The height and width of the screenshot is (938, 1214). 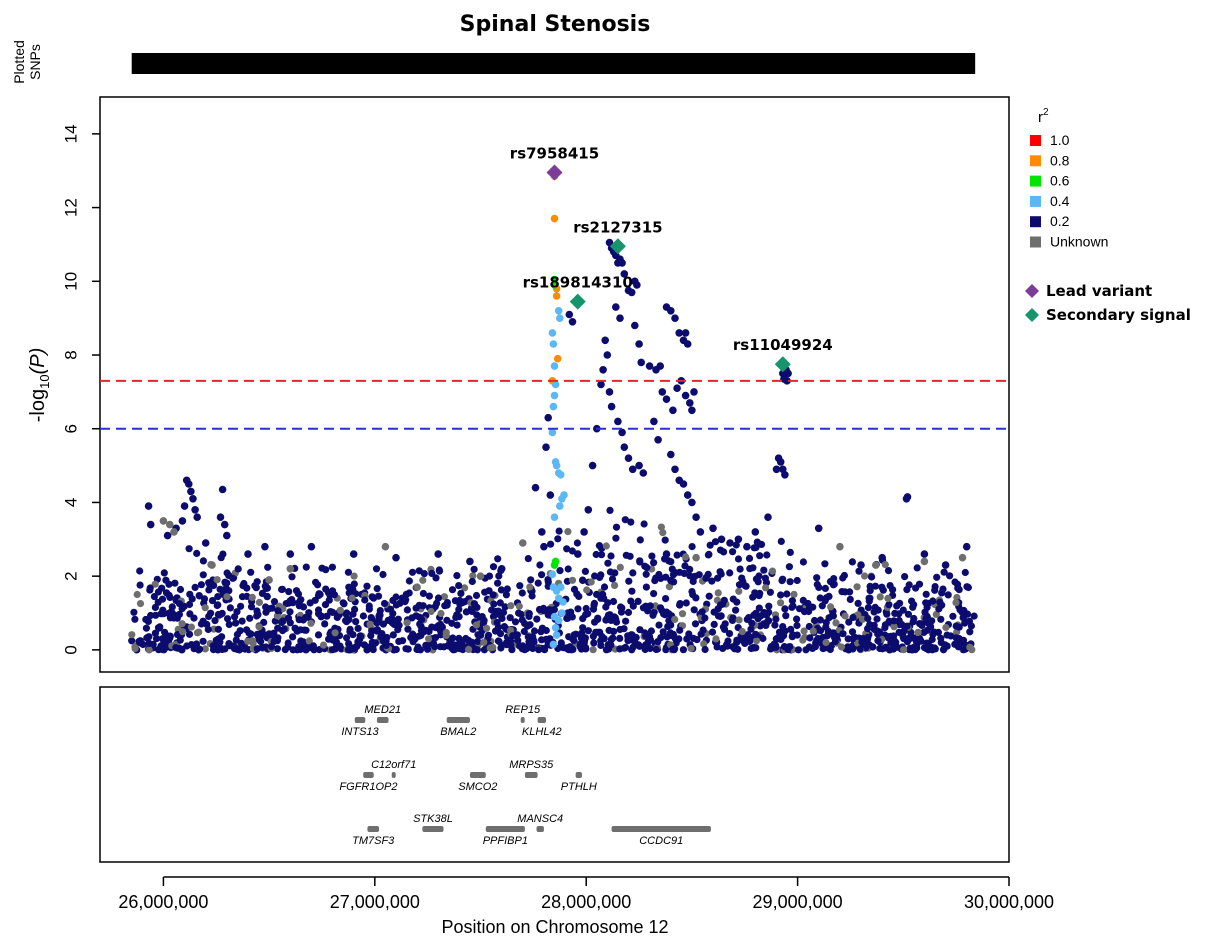 I want to click on legend-swatch, so click(x=1035, y=222).